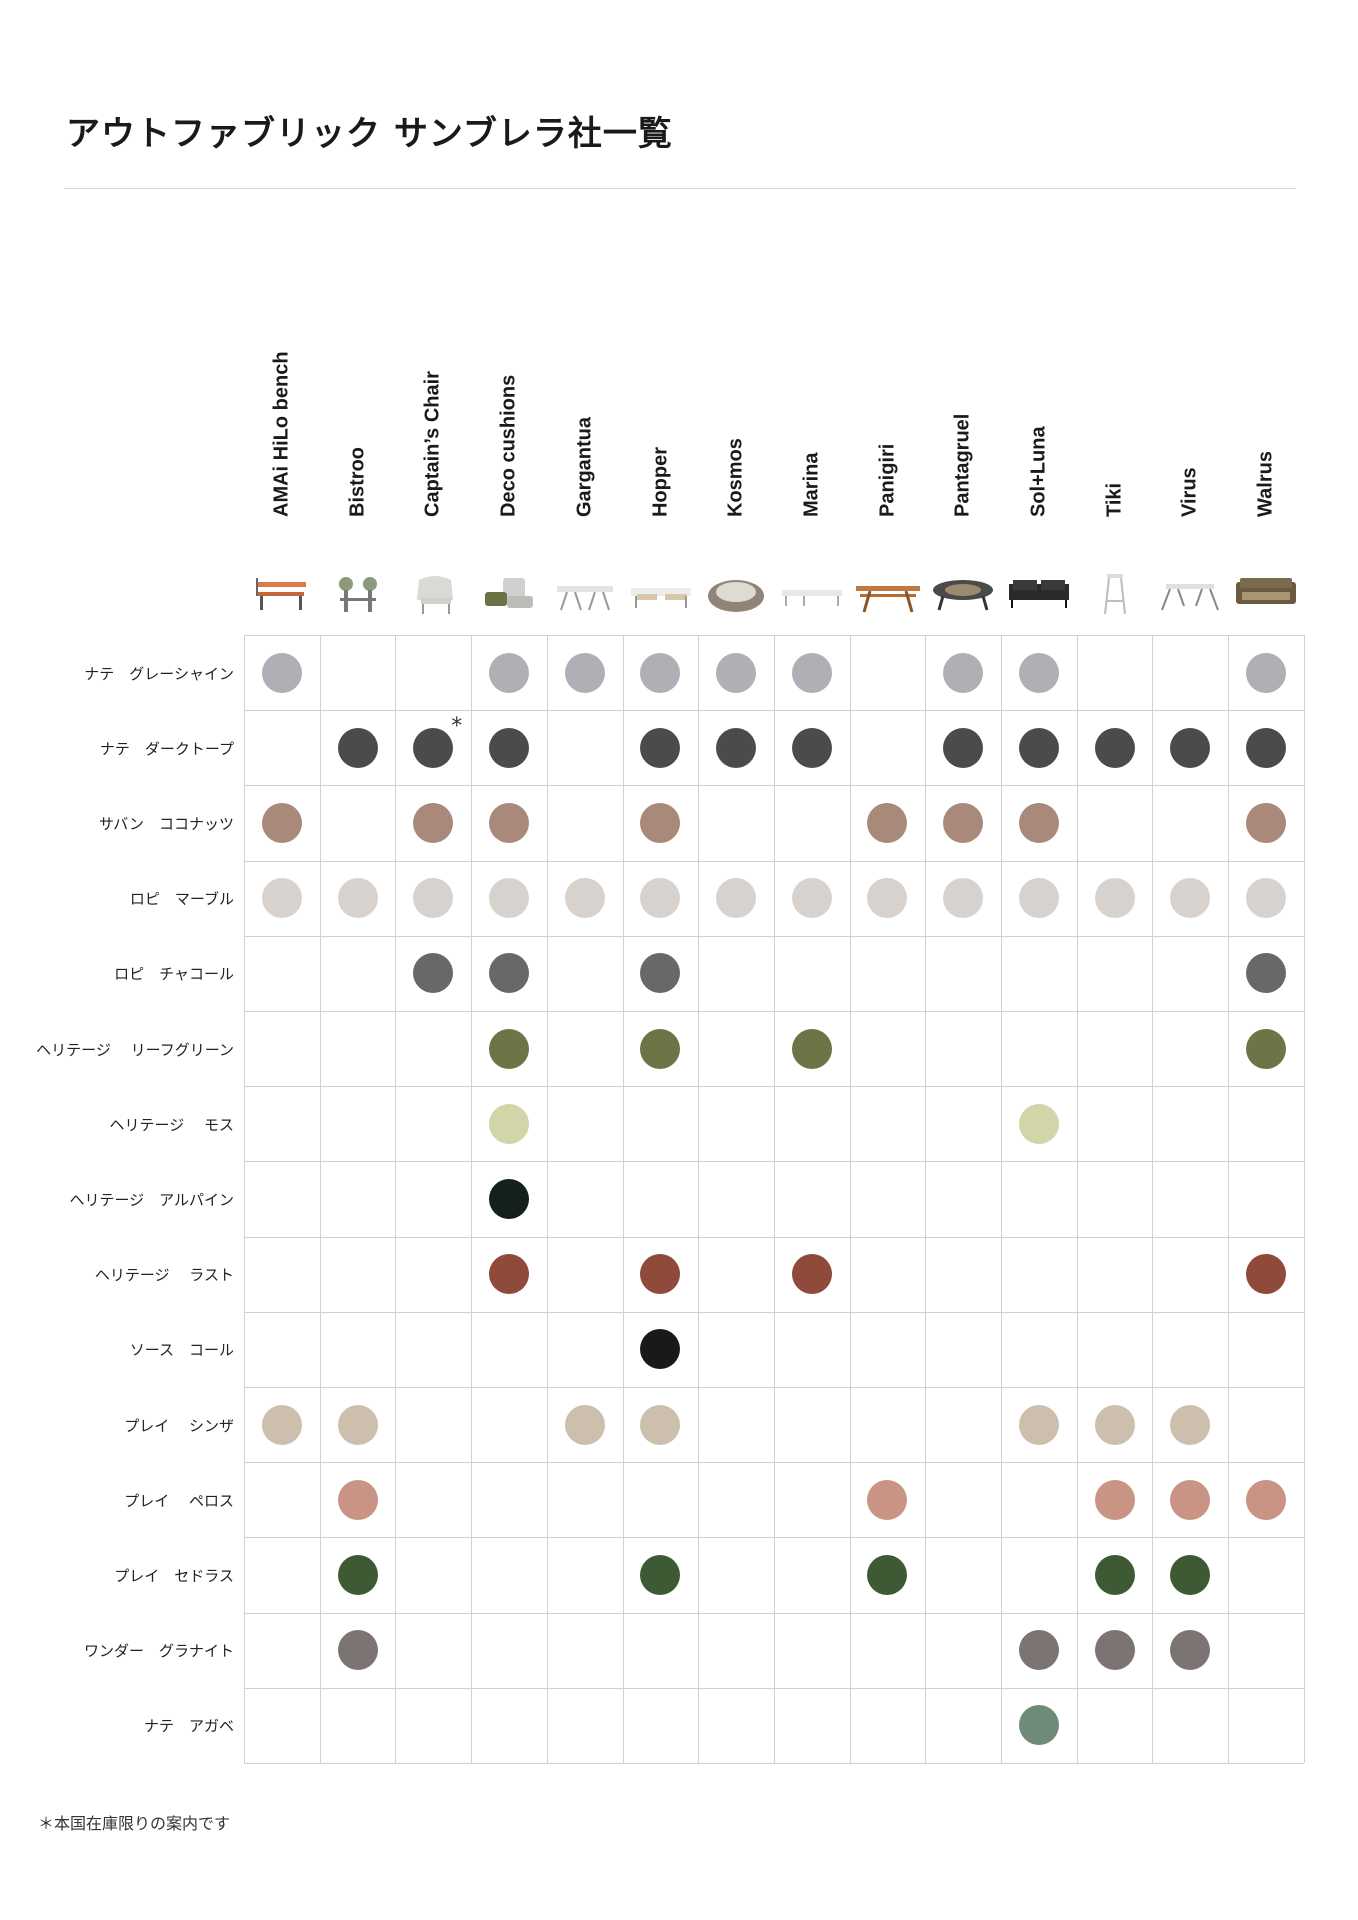 The width and height of the screenshot is (1358, 1920). Describe the element at coordinates (134, 1823) in the screenshot. I see `footnote: ＊本国在庫限りの案内です` at that location.